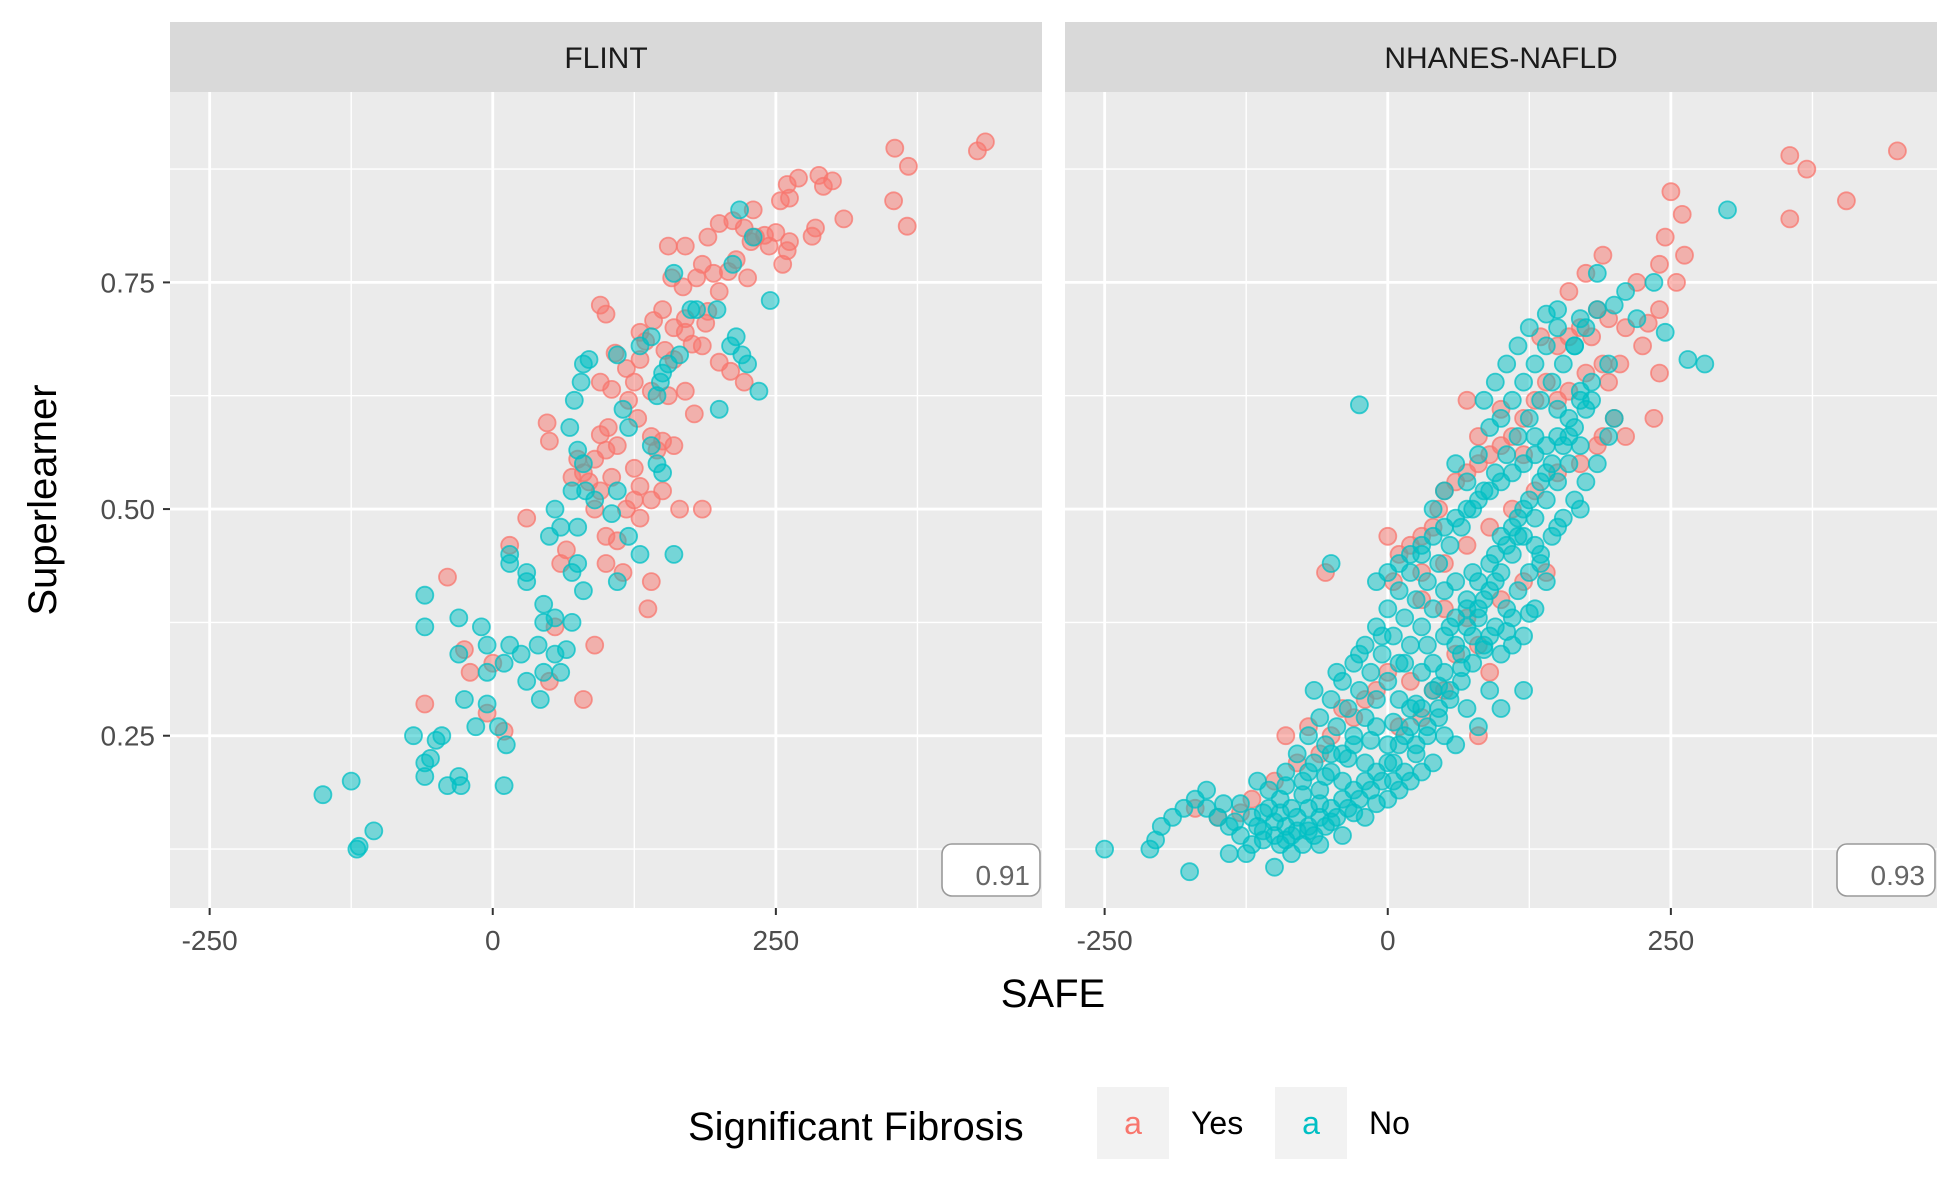 The height and width of the screenshot is (1200, 1950). I want to click on strip-background-flint, so click(606, 57).